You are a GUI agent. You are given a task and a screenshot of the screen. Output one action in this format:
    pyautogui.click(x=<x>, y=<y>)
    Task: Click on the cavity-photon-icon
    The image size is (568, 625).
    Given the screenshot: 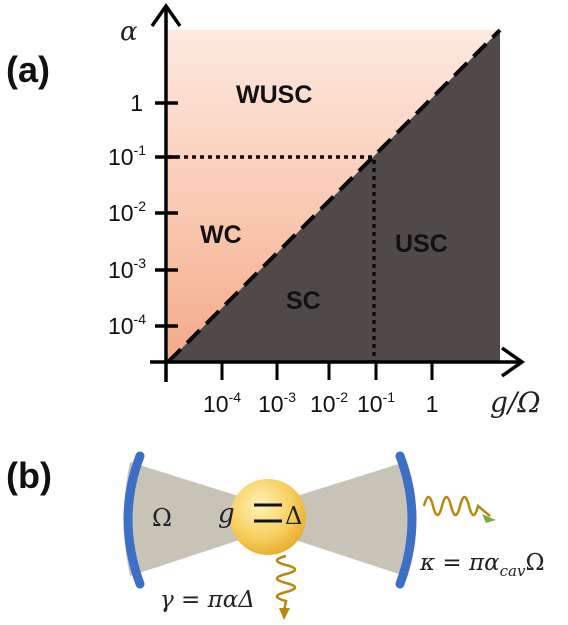 What is the action you would take?
    pyautogui.click(x=456, y=506)
    